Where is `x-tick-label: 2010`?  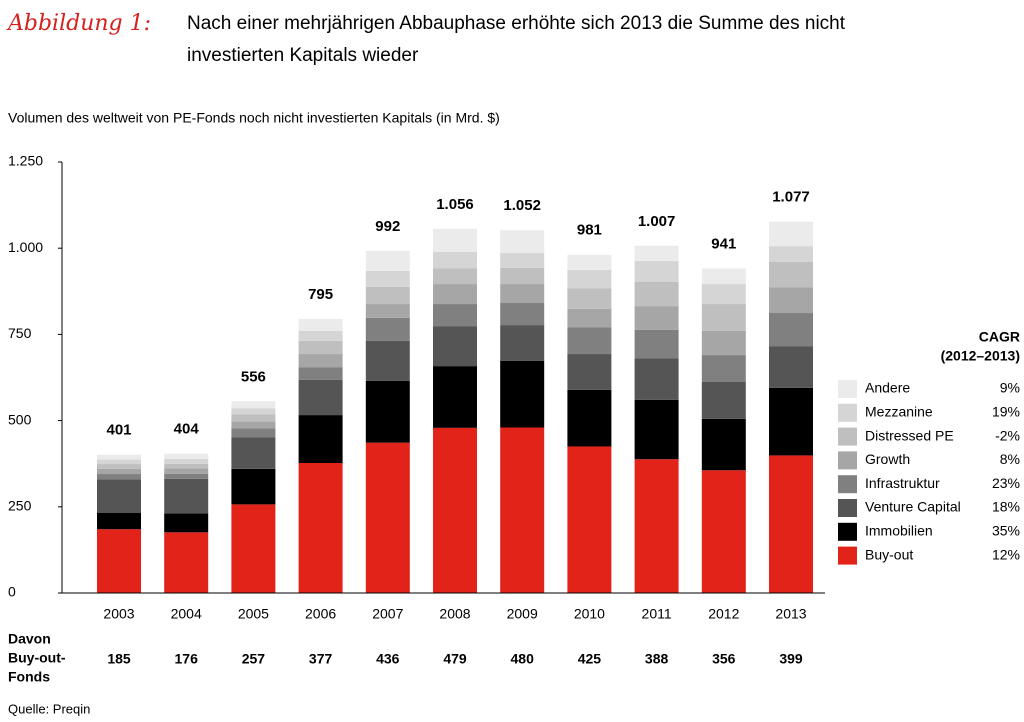
x-tick-label: 2010 is located at coordinates (589, 614).